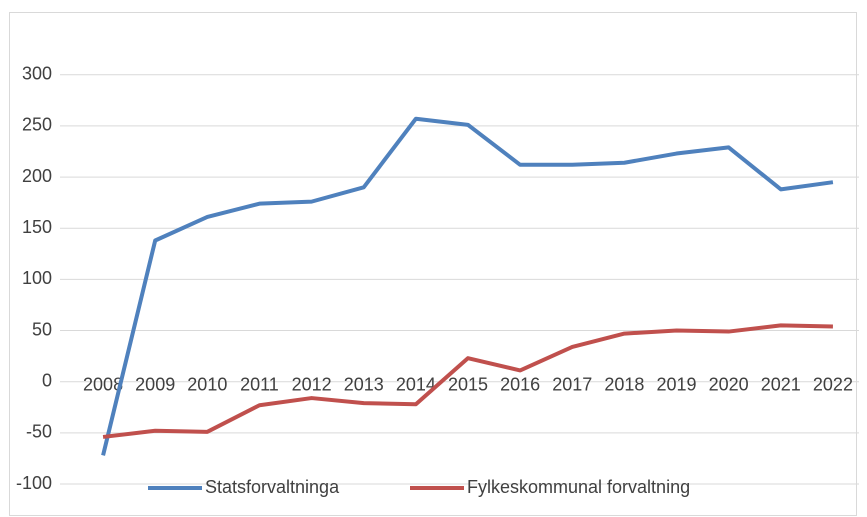 The height and width of the screenshot is (517, 867). Describe the element at coordinates (34, 483) in the screenshot. I see `y-tick-label: -100` at that location.